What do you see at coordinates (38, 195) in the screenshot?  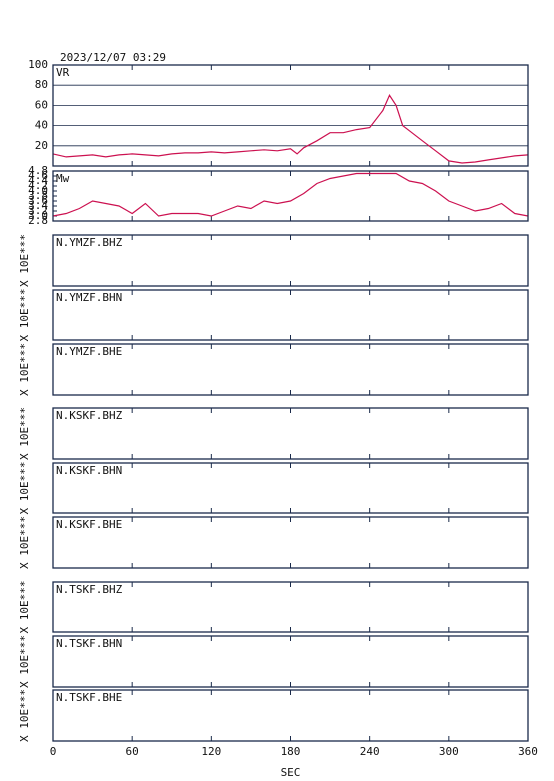 I see `y-tick-label: 3.8` at bounding box center [38, 195].